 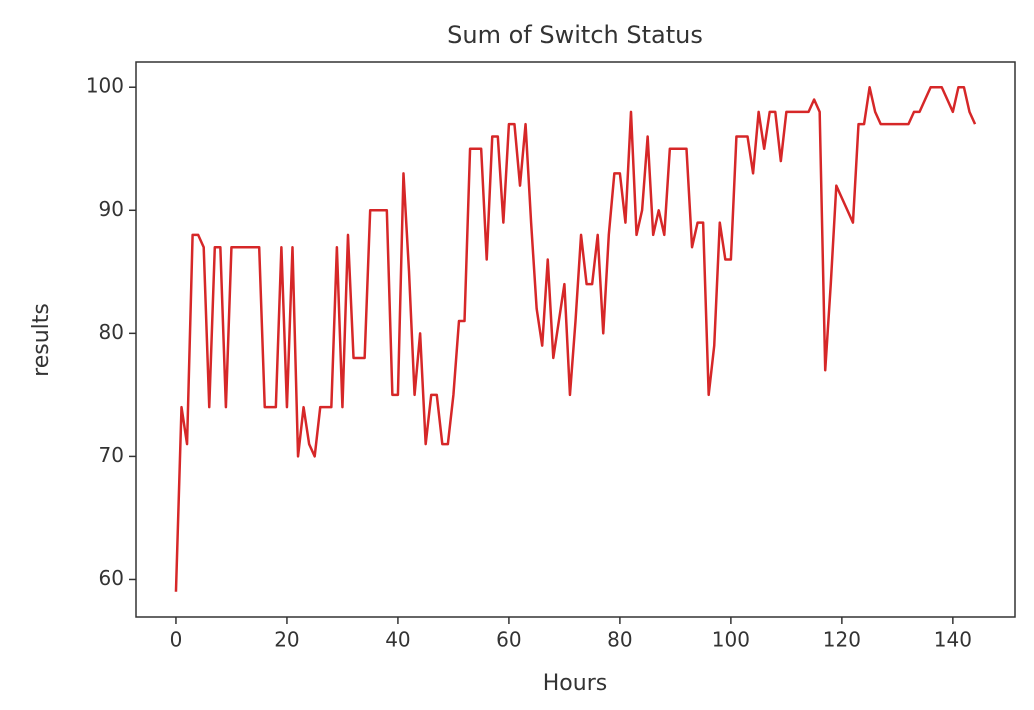 I want to click on y-tick-label: 90, so click(x=111, y=209).